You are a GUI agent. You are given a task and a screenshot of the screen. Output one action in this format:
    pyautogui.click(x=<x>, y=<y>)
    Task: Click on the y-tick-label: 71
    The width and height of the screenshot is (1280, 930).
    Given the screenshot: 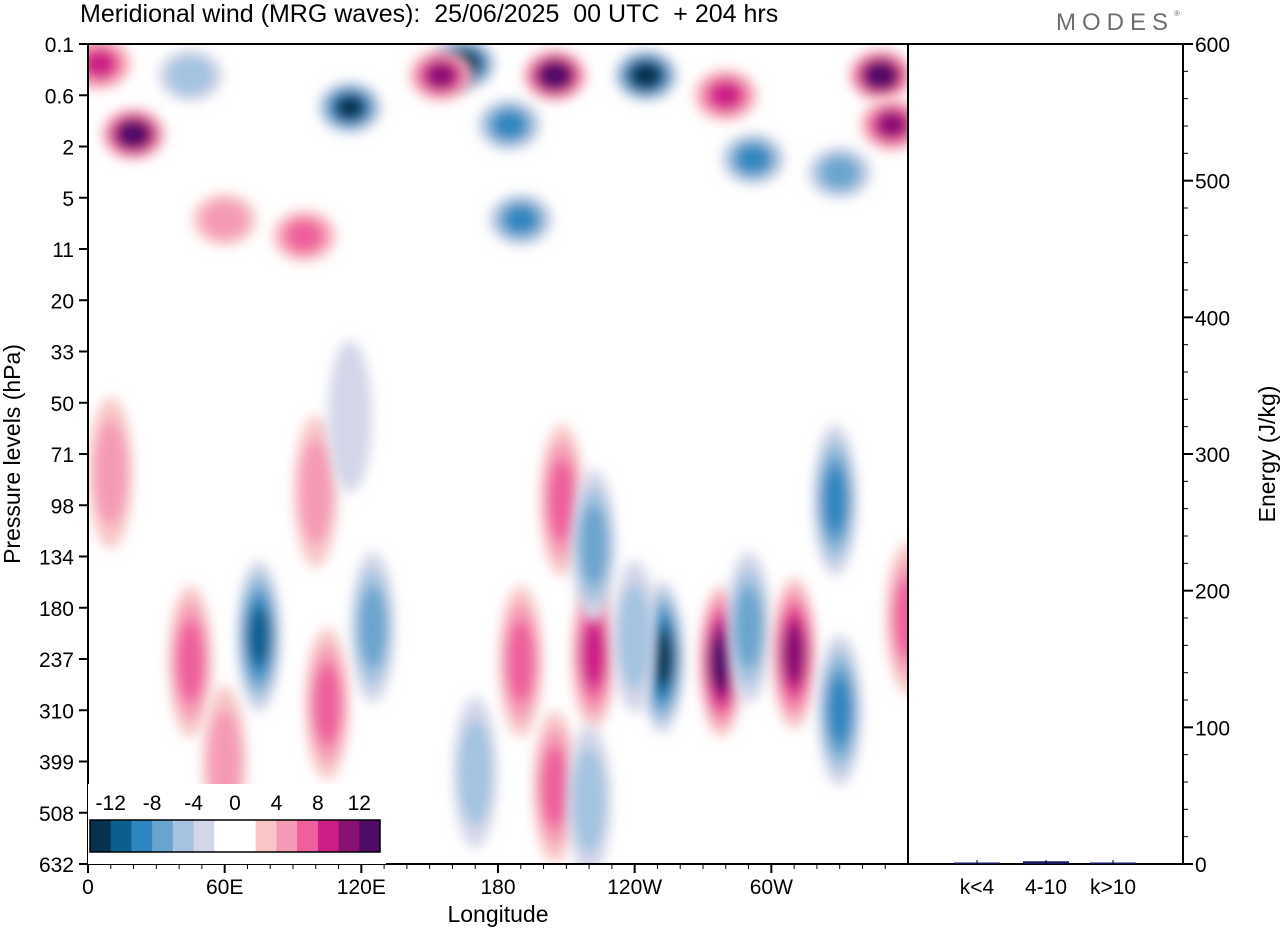 What is the action you would take?
    pyautogui.click(x=62, y=455)
    